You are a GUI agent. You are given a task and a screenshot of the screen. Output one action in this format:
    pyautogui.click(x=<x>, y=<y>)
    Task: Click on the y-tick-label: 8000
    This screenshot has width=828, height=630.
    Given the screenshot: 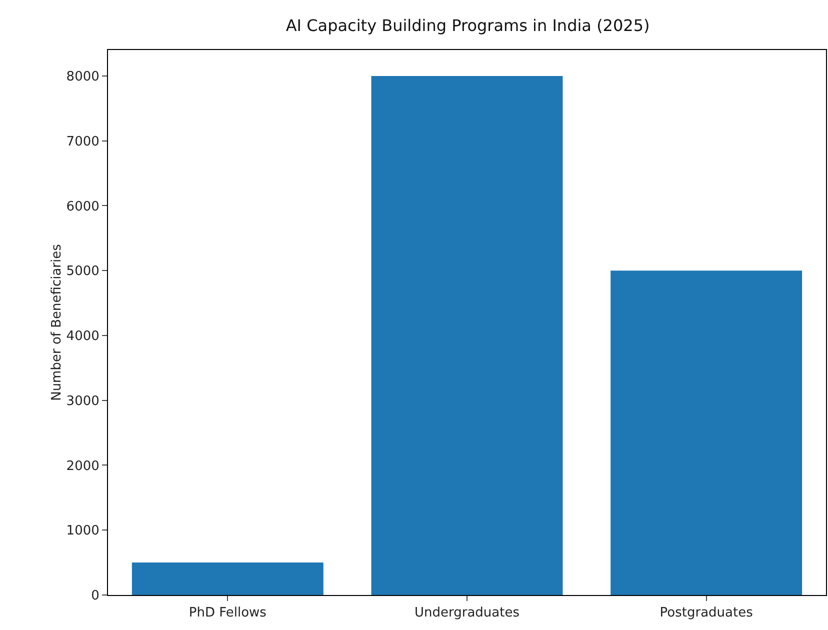 What is the action you would take?
    pyautogui.click(x=83, y=77)
    